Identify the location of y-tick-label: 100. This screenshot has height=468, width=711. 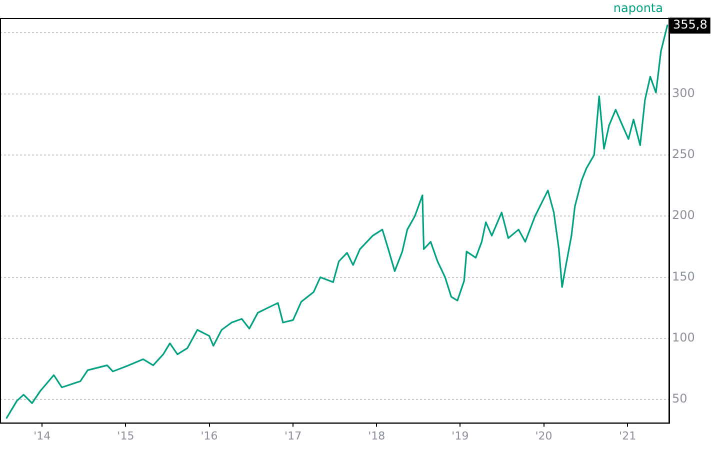
(683, 337).